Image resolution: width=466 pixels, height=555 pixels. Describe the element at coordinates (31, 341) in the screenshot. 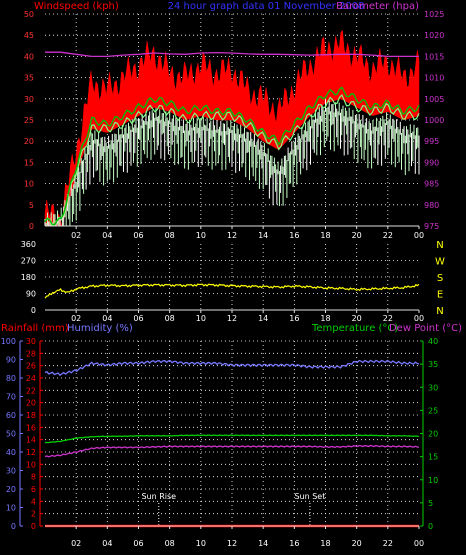

I see `rain-tick-label: 30` at that location.